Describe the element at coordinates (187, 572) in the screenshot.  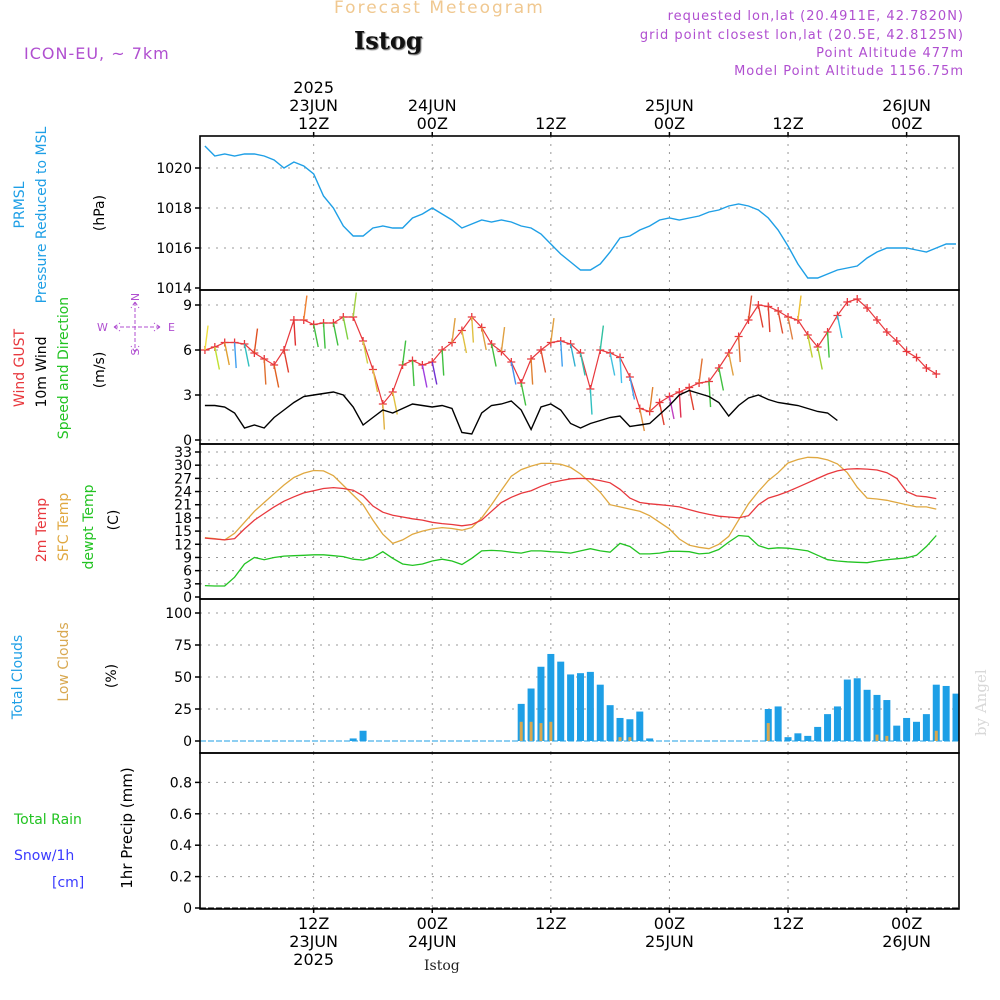
I see `y-tick-label: 6` at that location.